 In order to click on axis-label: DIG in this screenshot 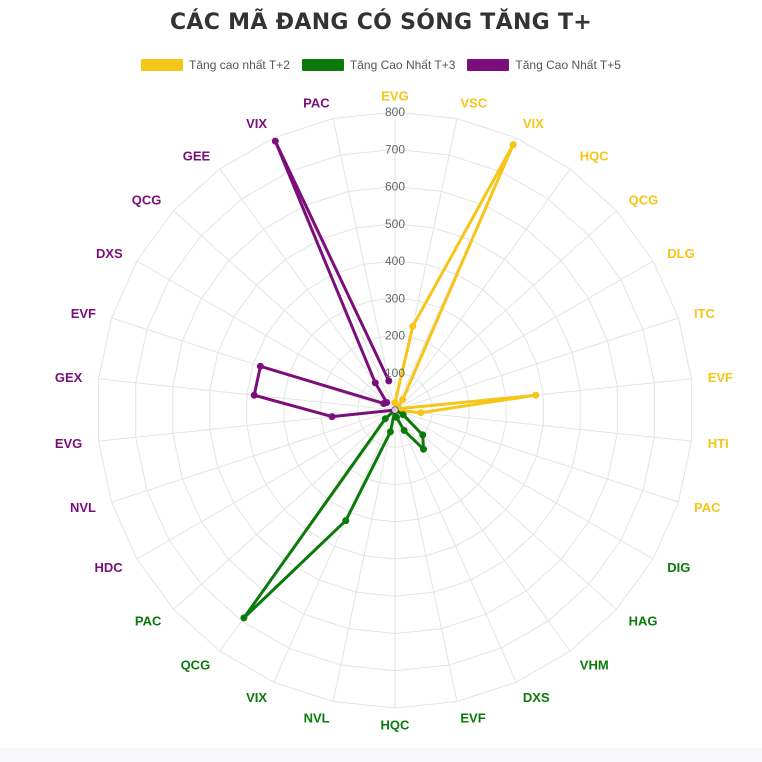, I will do `click(678, 567)`.